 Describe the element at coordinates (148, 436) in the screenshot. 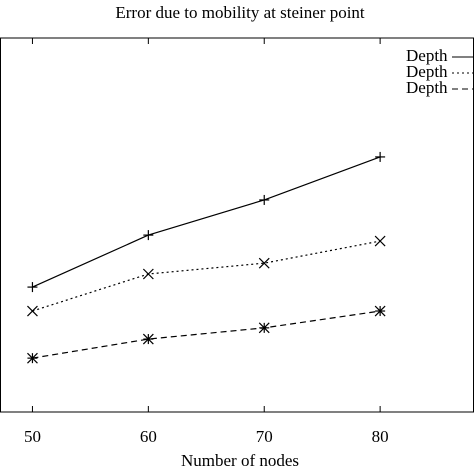

I see `x-tick-label: 60` at that location.